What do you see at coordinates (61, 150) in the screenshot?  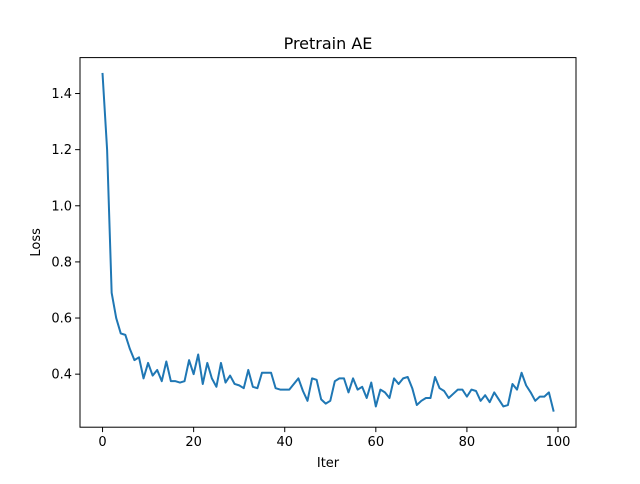 I see `y-tick-label: 1.2` at bounding box center [61, 150].